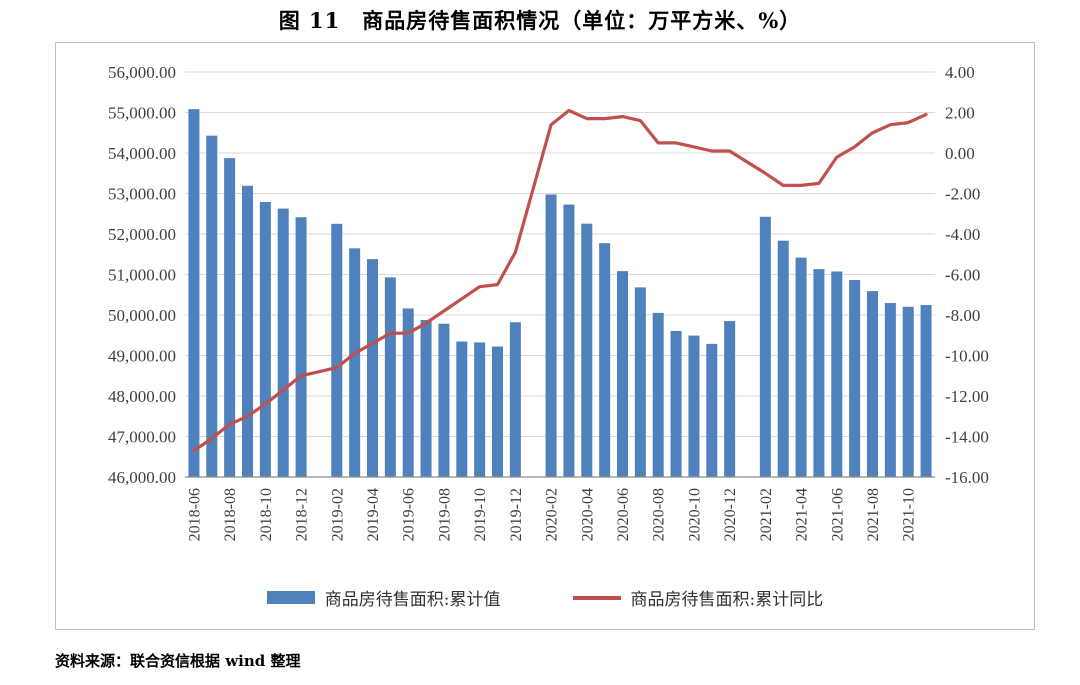  I want to click on x-axis-tick-label: 2021-06, so click(837, 514).